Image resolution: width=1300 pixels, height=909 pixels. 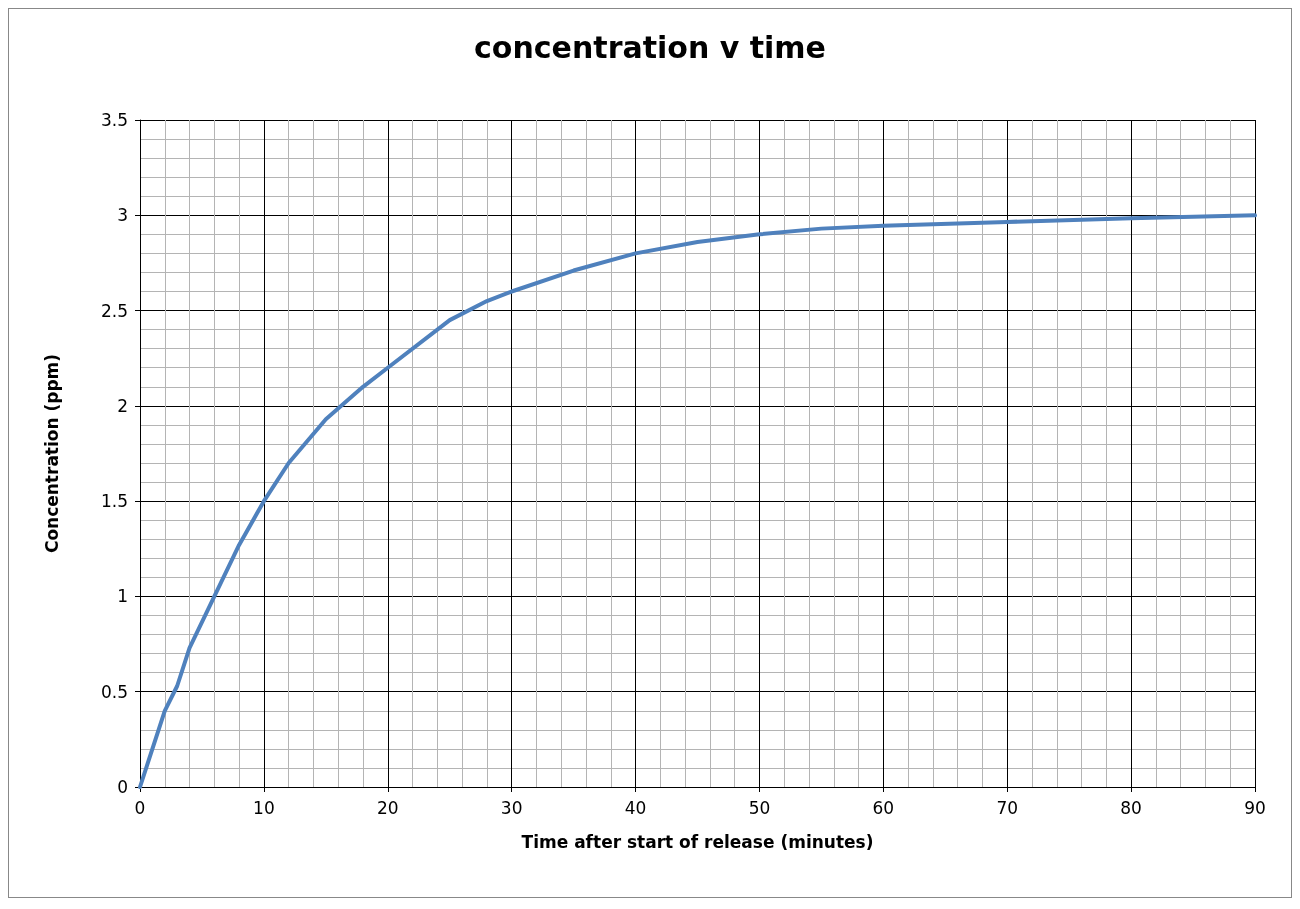 What do you see at coordinates (114, 501) in the screenshot?
I see `y-tick-label: 1.5` at bounding box center [114, 501].